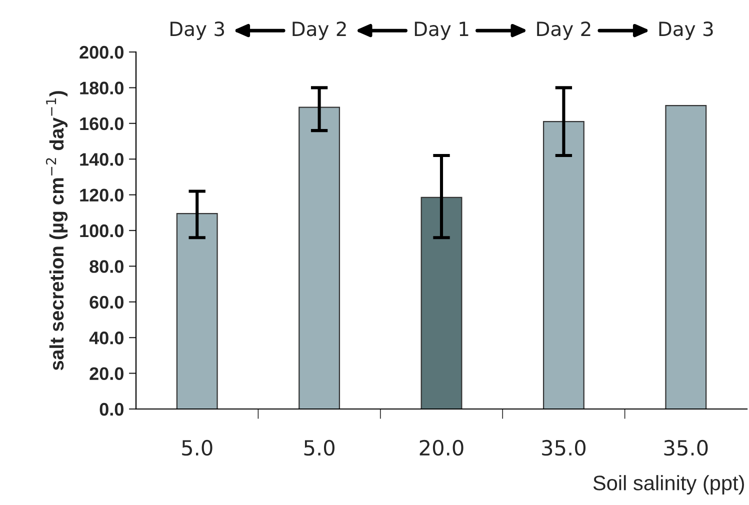 This screenshot has height=505, width=749. Describe the element at coordinates (102, 195) in the screenshot. I see `y-tick-label: 120.0` at that location.